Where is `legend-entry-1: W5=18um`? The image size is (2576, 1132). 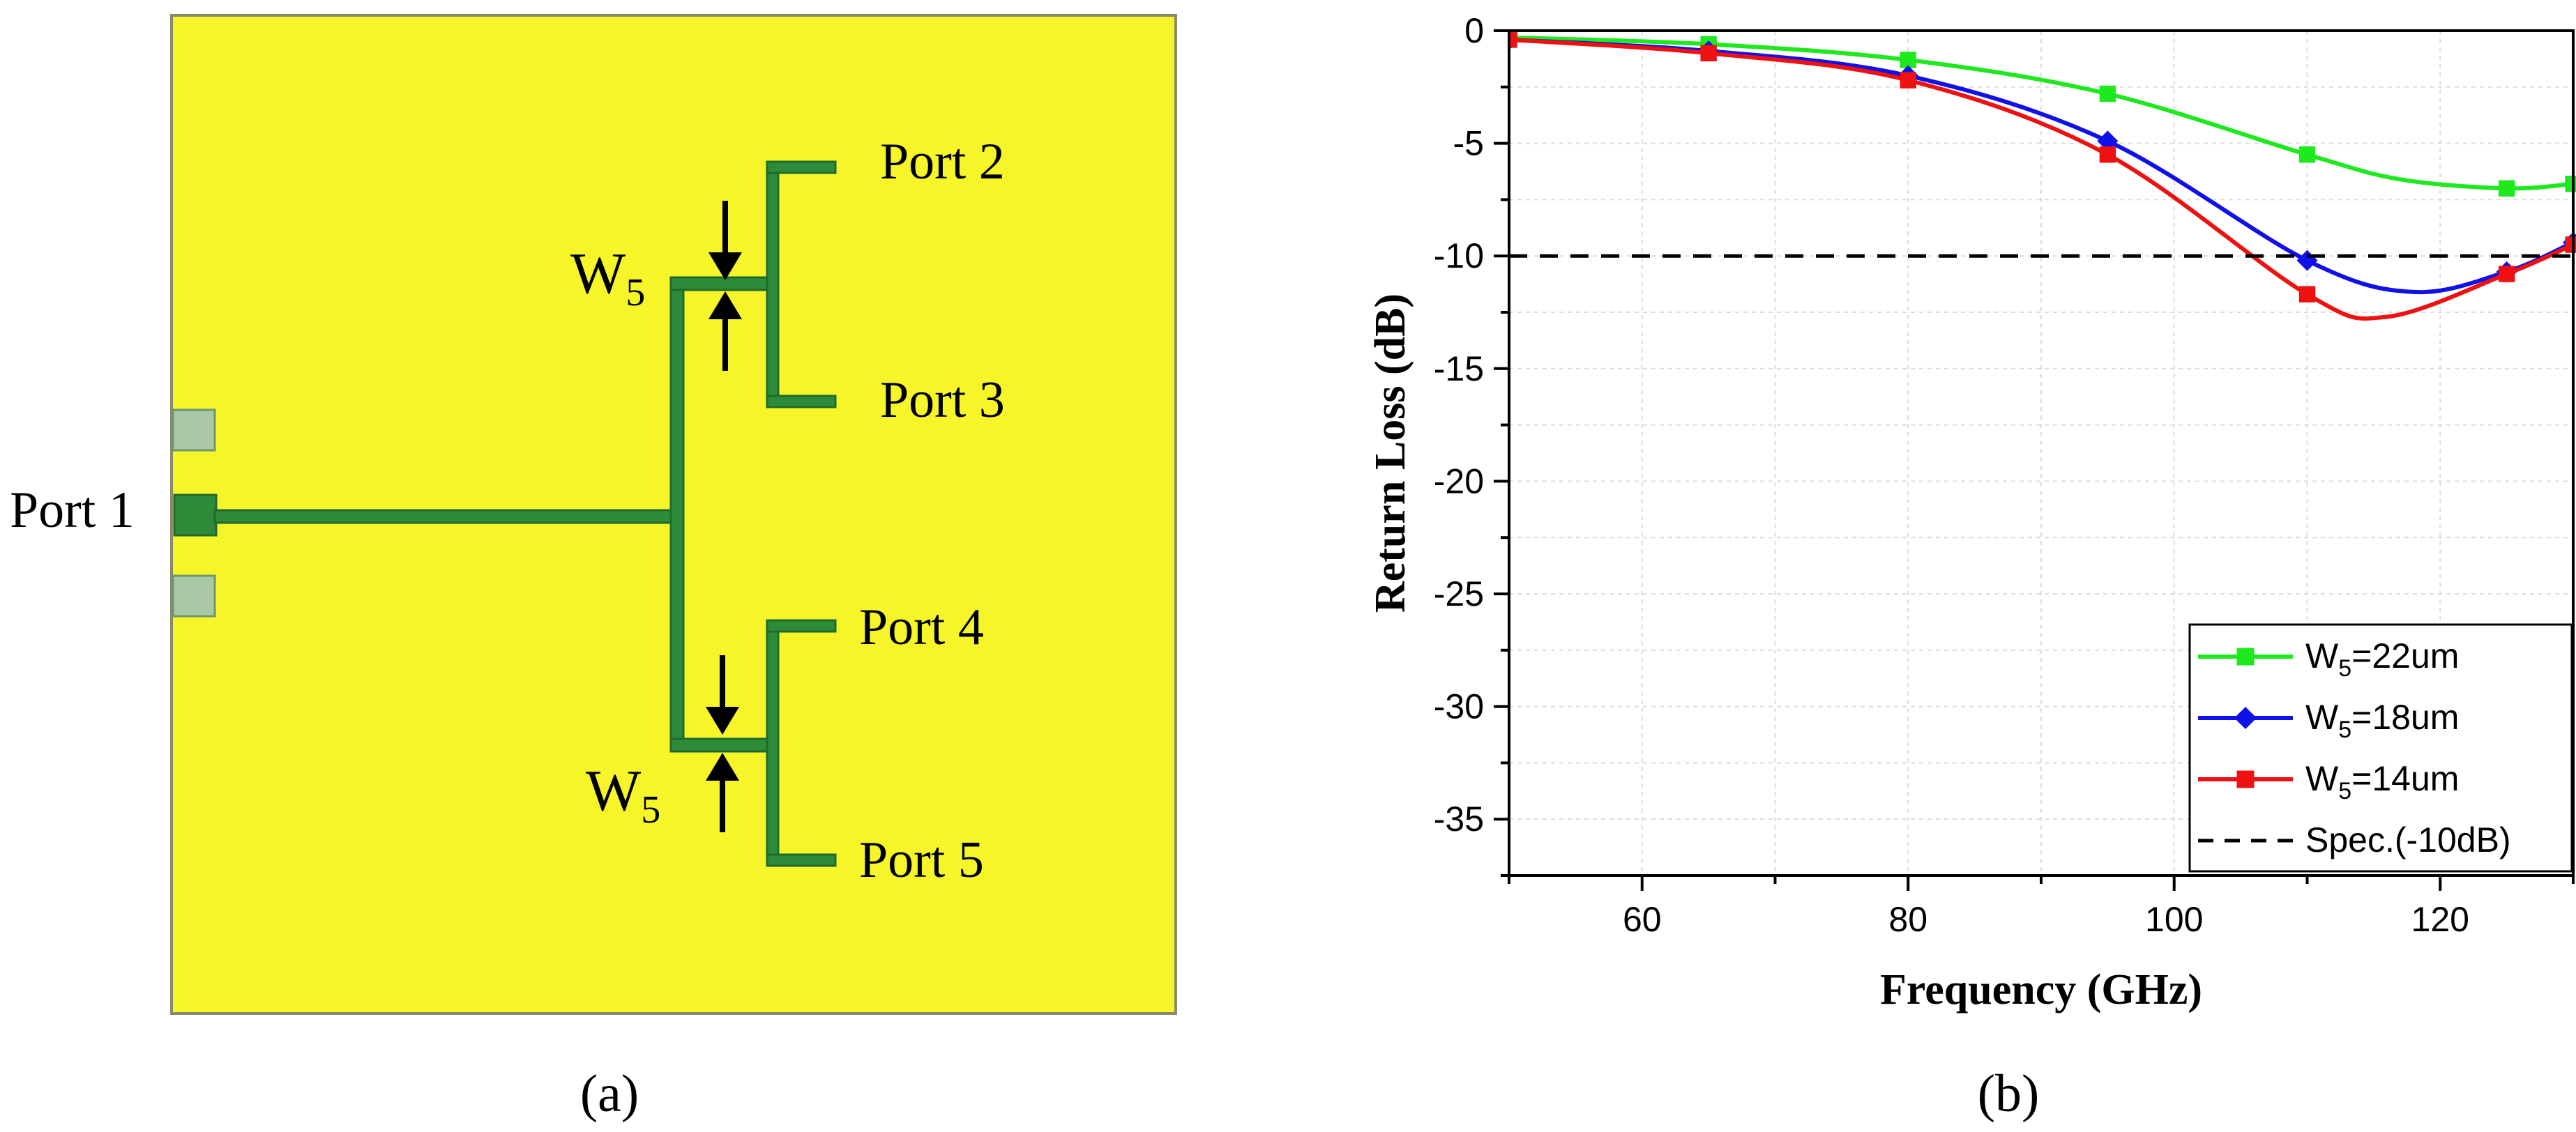
legend-entry-1: W5=18um is located at coordinates (2382, 720).